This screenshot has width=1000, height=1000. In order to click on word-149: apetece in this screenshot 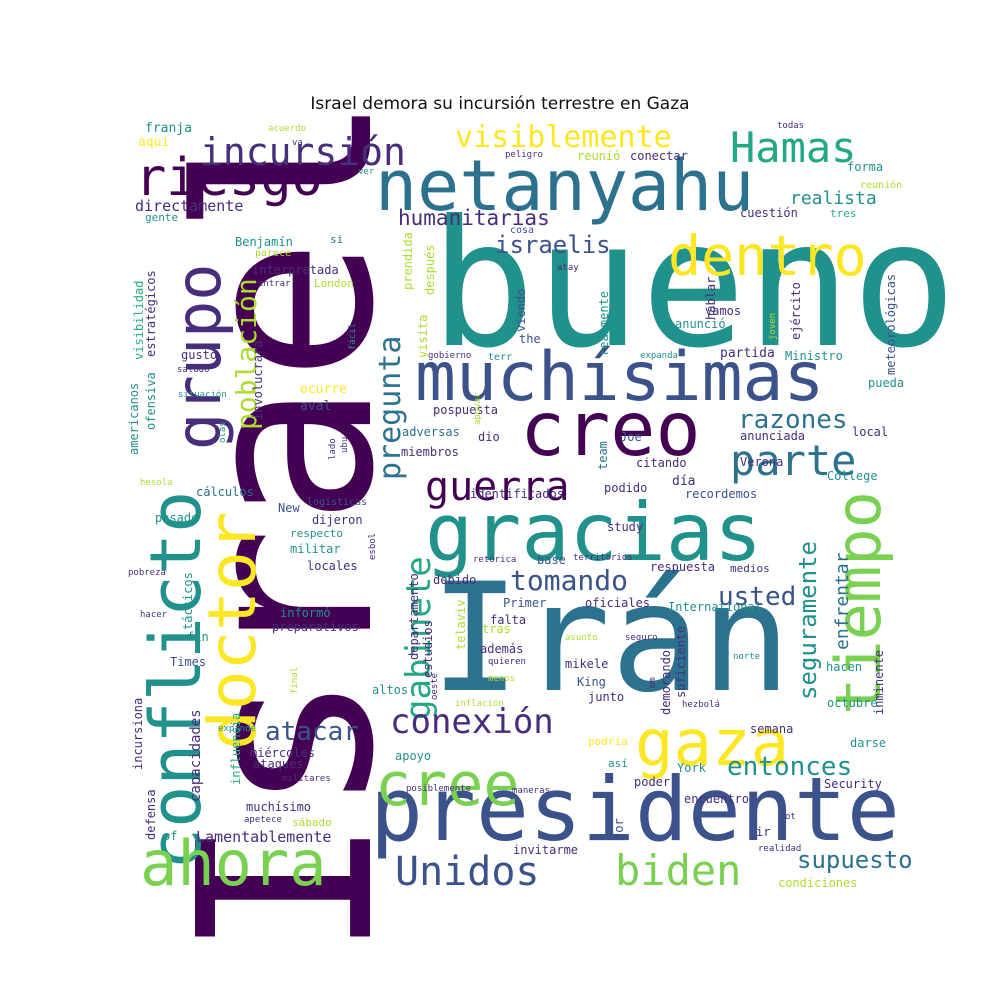, I will do `click(263, 820)`.